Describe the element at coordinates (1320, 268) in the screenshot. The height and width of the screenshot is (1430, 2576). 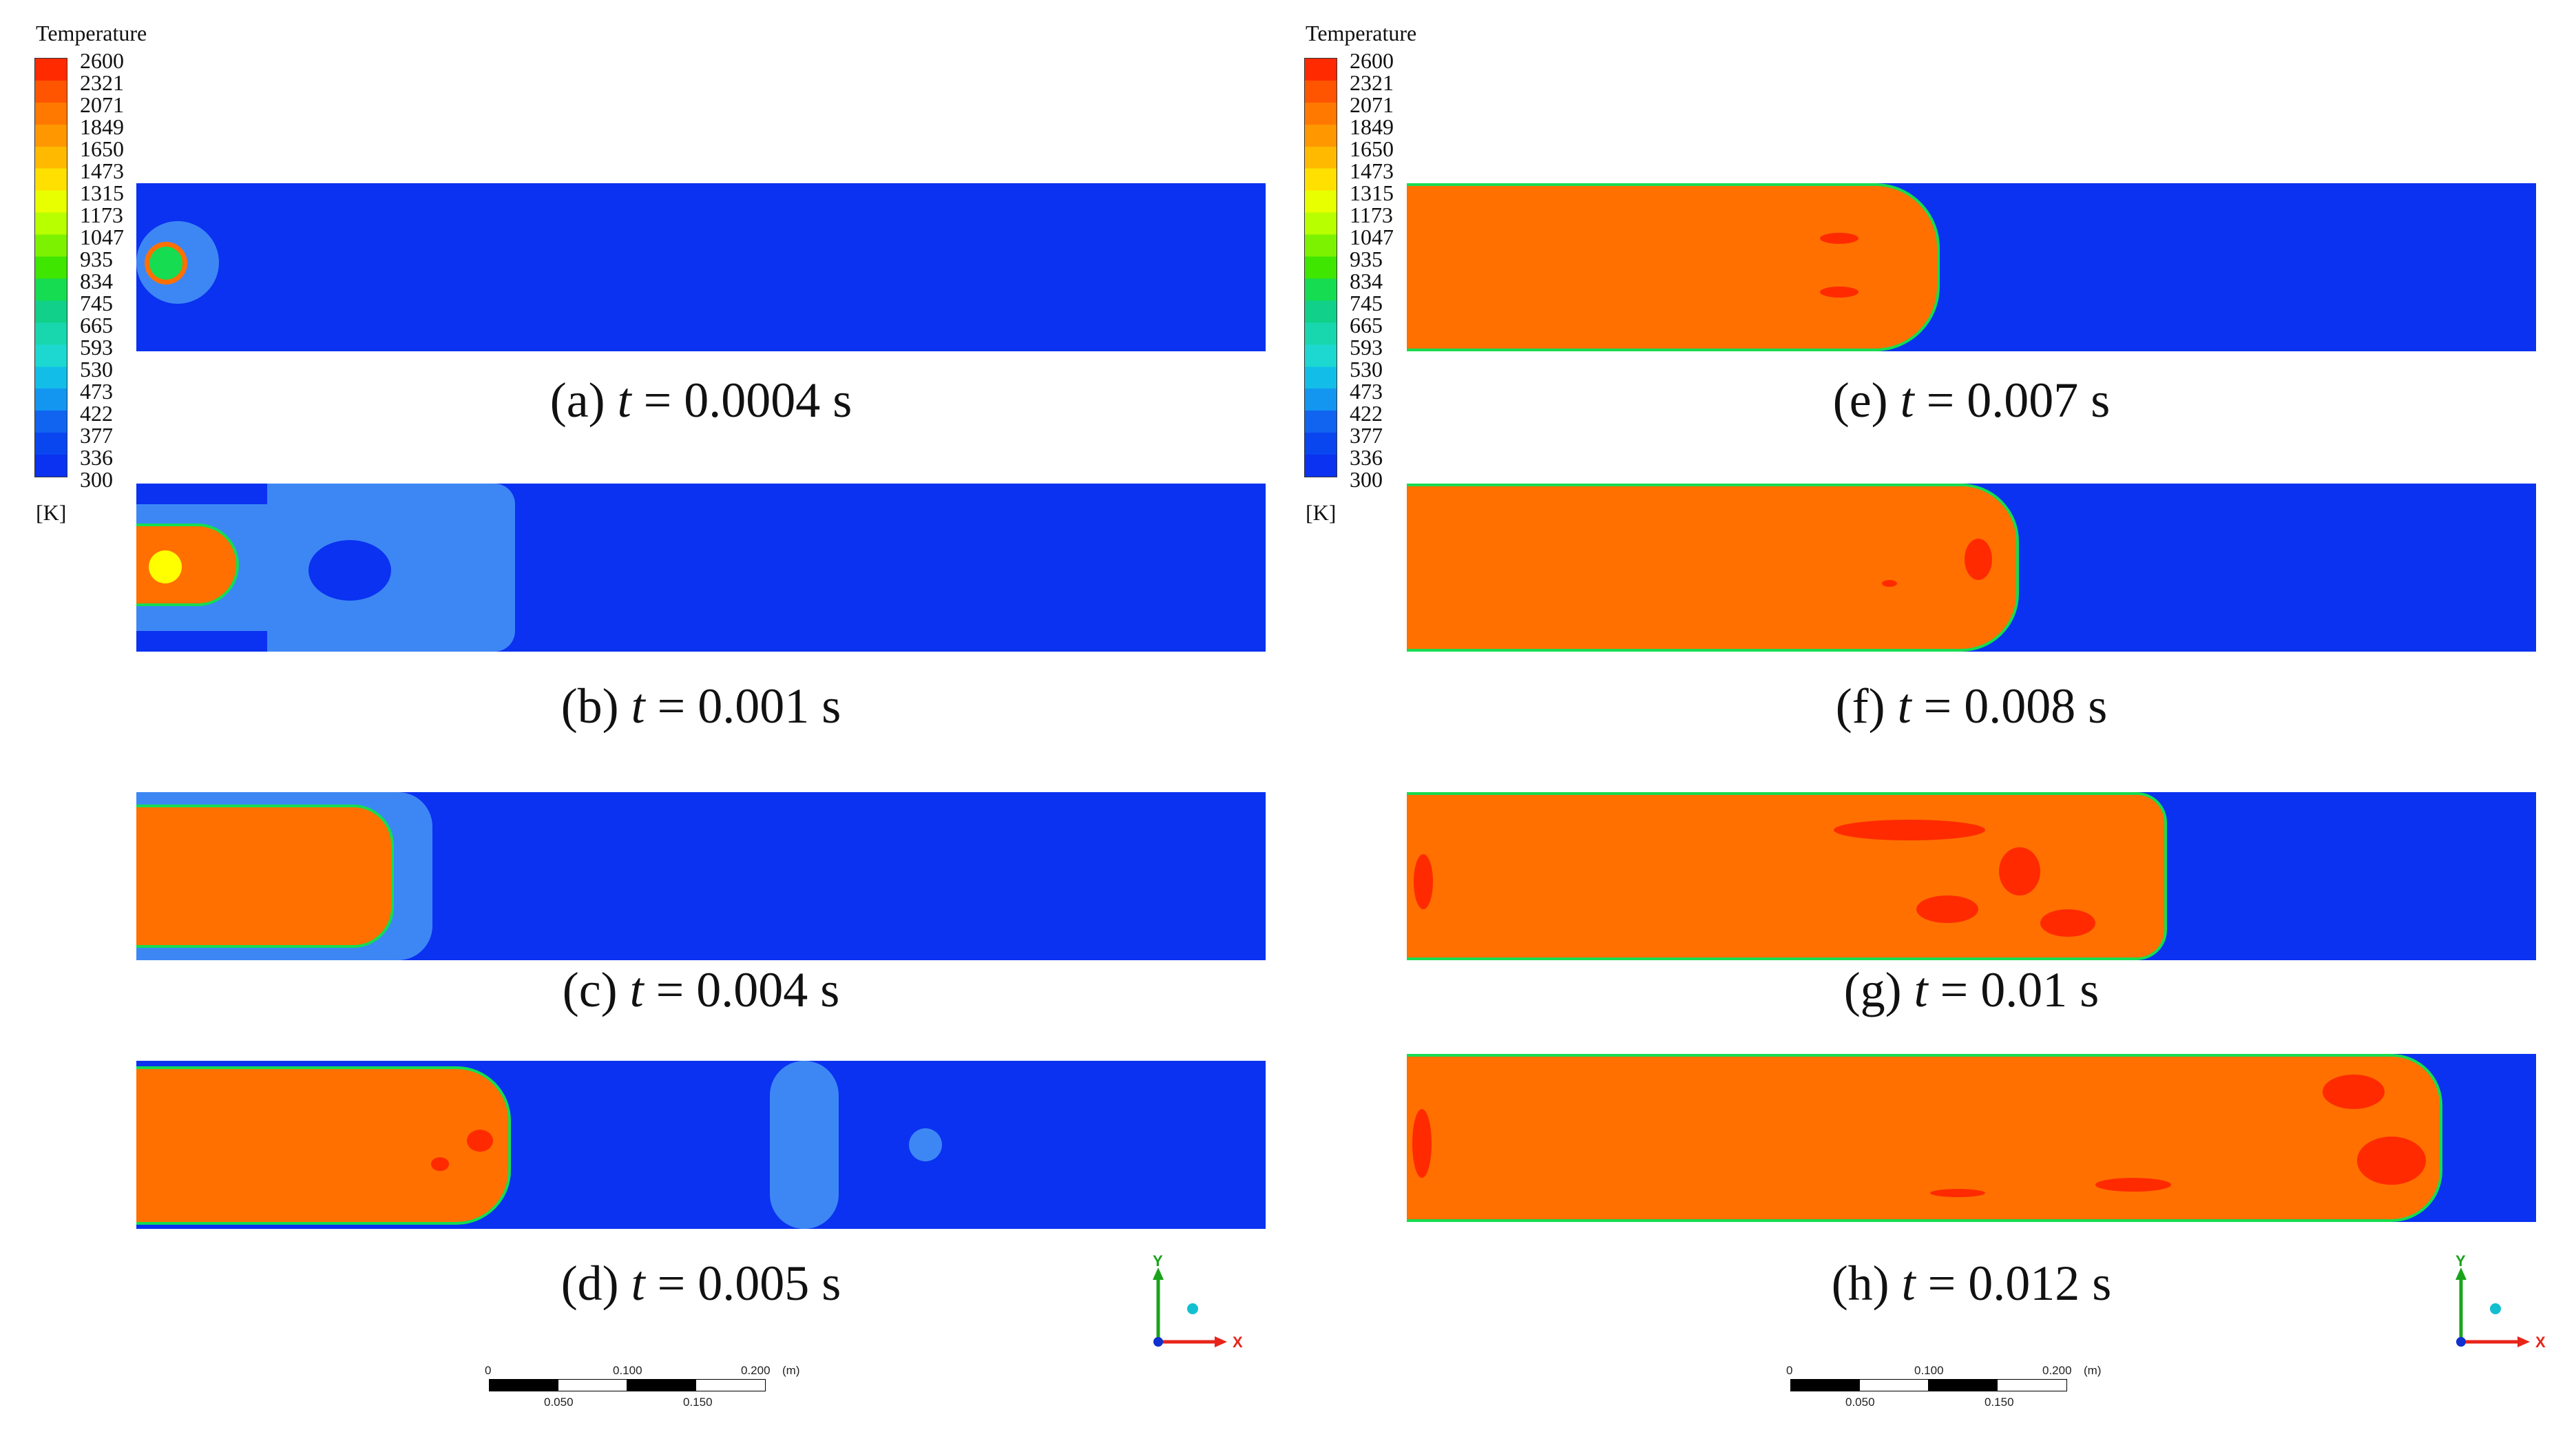
I see `legend-color-bar-right` at that location.